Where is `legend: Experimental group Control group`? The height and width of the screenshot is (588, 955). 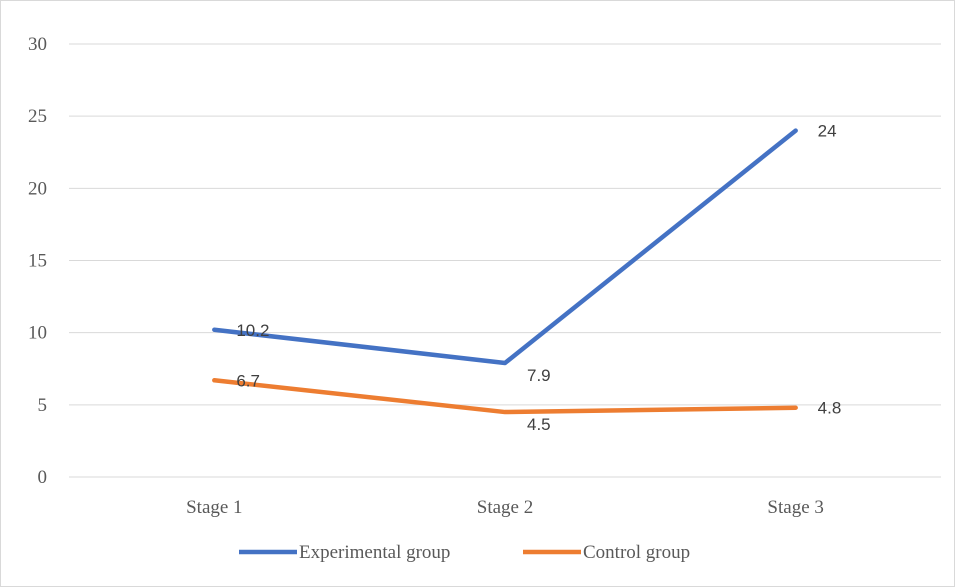
legend: Experimental group Control group is located at coordinates (464, 552).